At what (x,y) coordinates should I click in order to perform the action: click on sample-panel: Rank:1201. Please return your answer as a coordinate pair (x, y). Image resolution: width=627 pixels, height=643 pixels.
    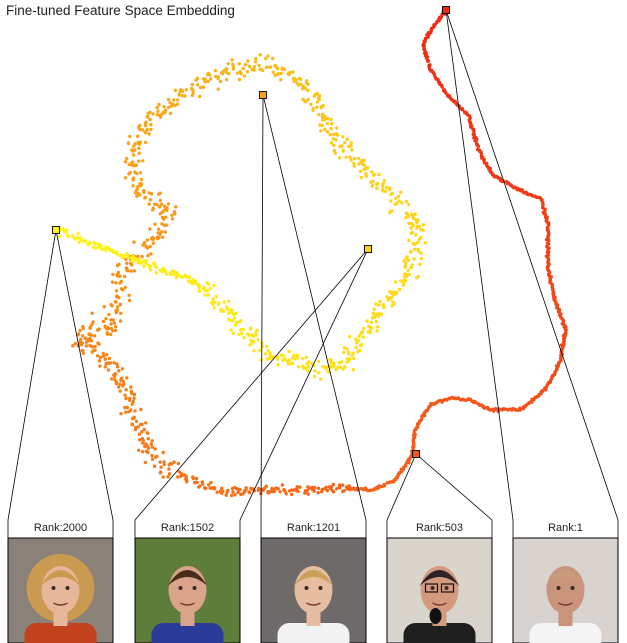
    Looking at the image, I should click on (313, 581).